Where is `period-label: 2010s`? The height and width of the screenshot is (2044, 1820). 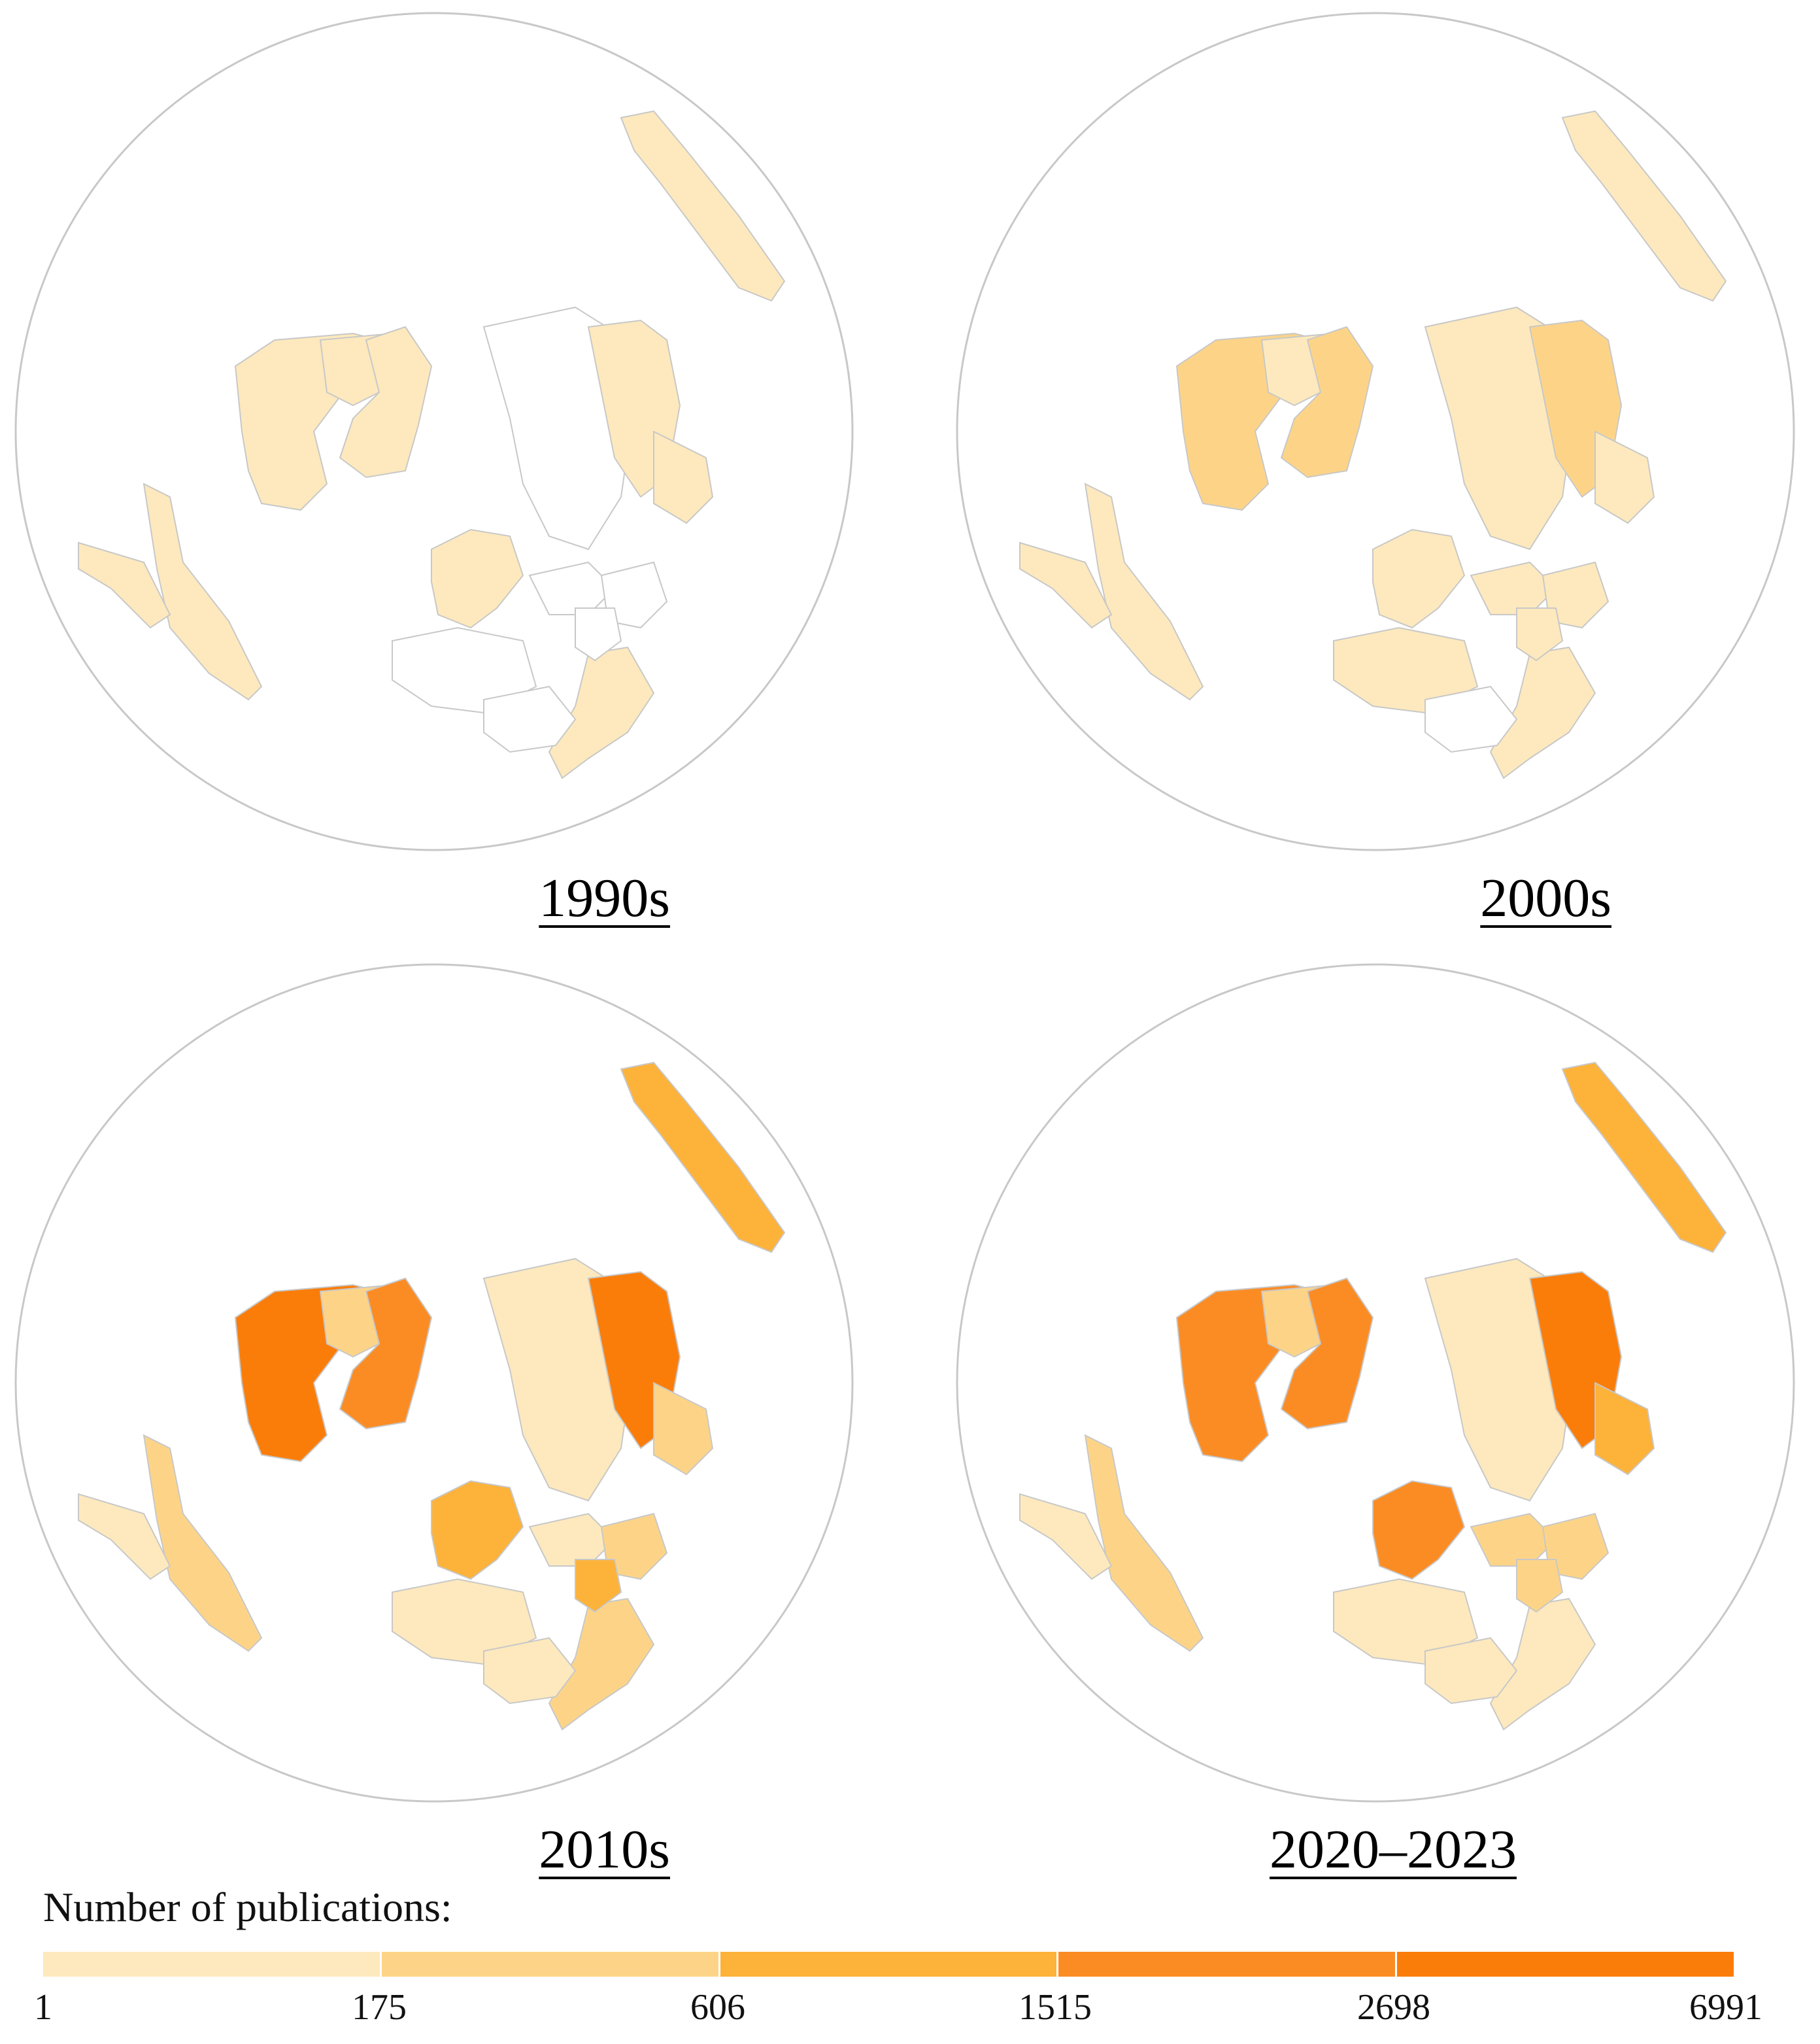
period-label: 2010s is located at coordinates (604, 1850).